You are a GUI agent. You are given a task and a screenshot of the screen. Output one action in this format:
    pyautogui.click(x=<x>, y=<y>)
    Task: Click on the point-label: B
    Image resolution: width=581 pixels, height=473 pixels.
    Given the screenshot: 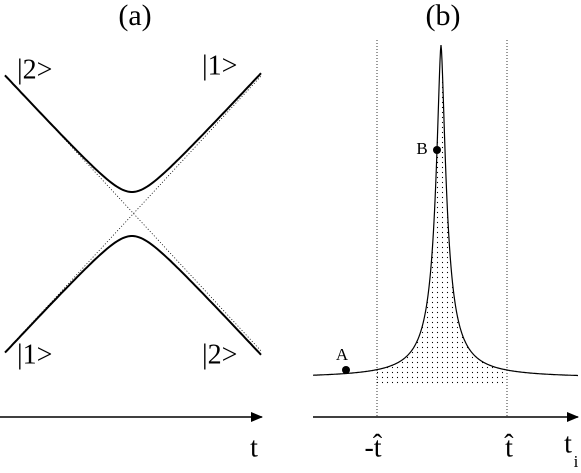 What is the action you would take?
    pyautogui.click(x=421, y=148)
    